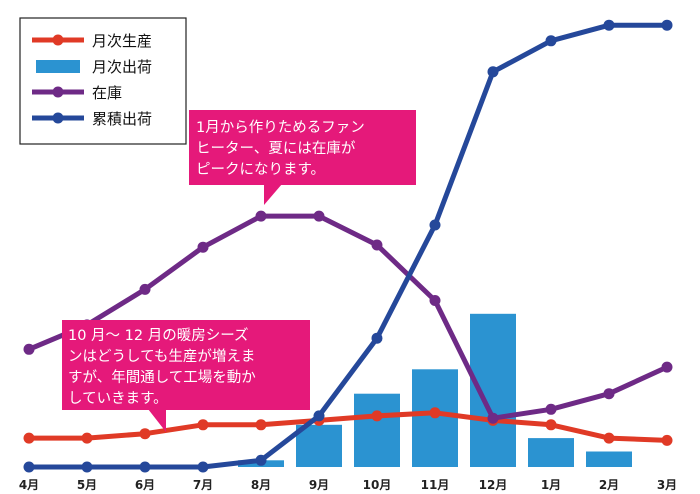 This screenshot has width=700, height=494. I want to click on legend: 月次生産 月次出荷 在庫 累積出荷, so click(103, 81).